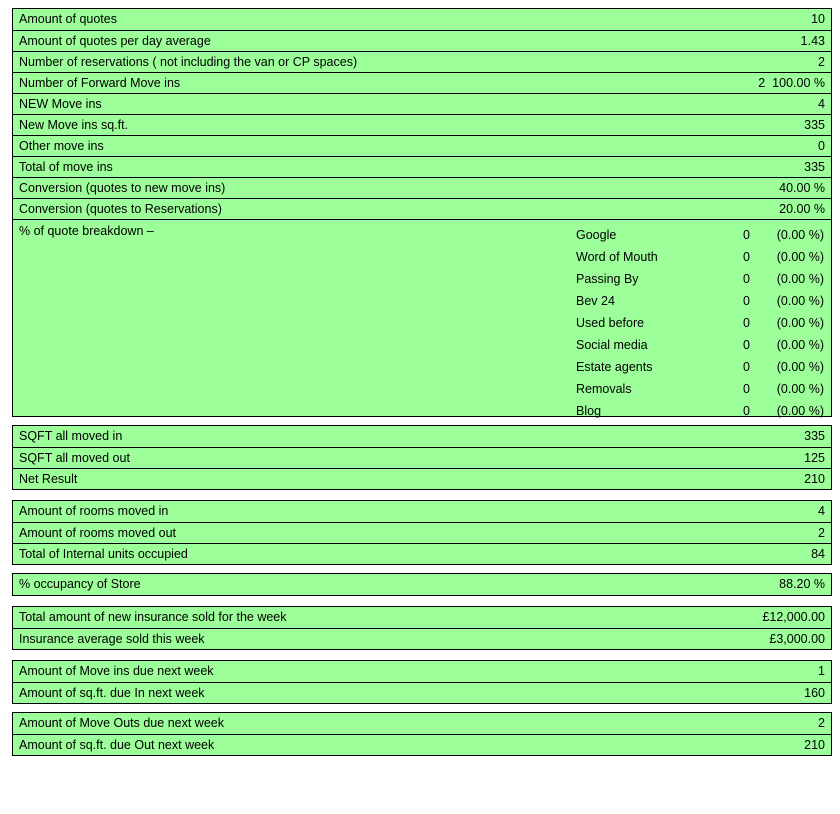 This screenshot has width=840, height=814. I want to click on row-label: Amount of sq.ft. due Out next week, so click(117, 745).